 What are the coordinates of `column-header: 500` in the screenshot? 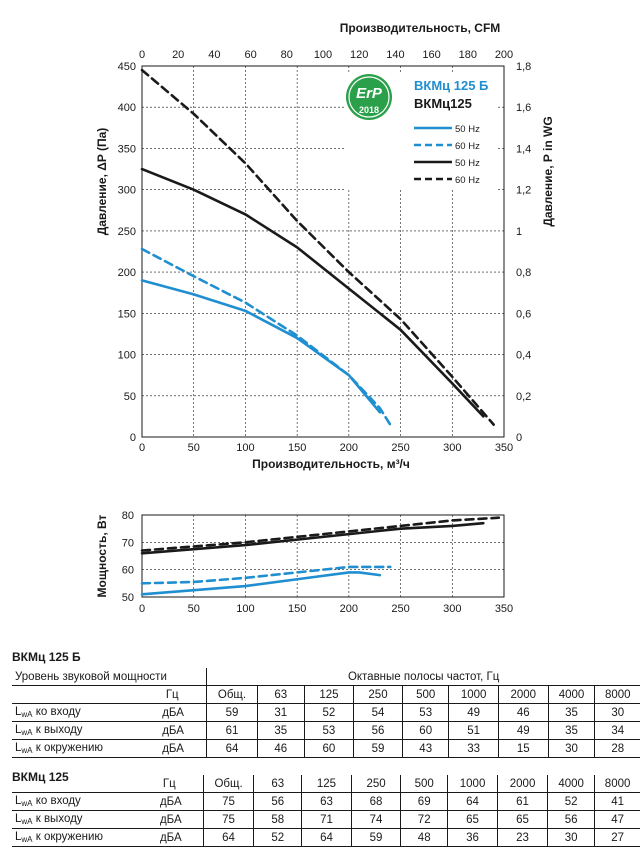 It's located at (425, 694).